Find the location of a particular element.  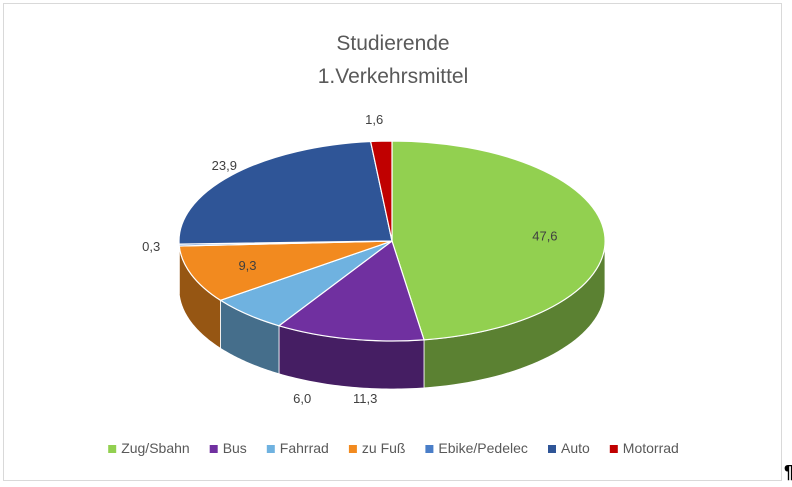

chart-title-line-1: Studierende is located at coordinates (392, 43).